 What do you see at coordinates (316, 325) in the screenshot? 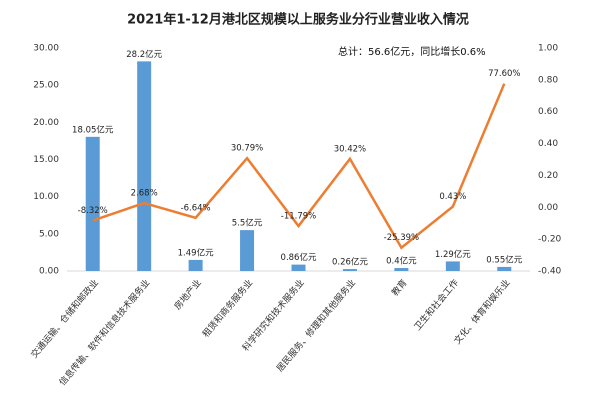
I see `x-tick-label: 居民服务、修理和其他服务业` at bounding box center [316, 325].